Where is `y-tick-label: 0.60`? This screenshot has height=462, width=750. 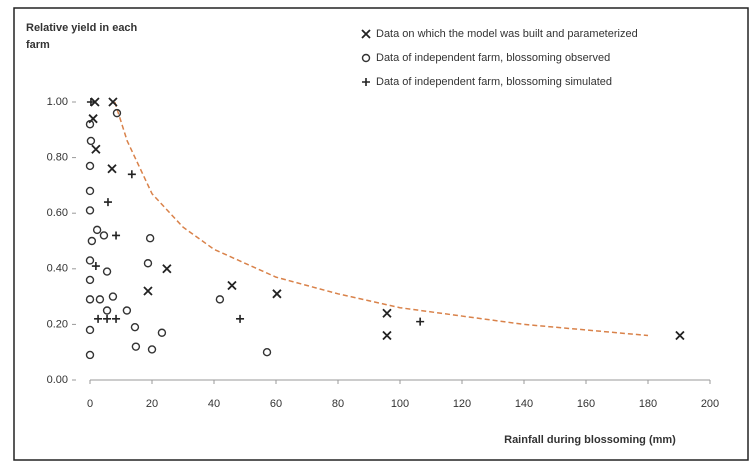 y-tick-label: 0.60 is located at coordinates (57, 213).